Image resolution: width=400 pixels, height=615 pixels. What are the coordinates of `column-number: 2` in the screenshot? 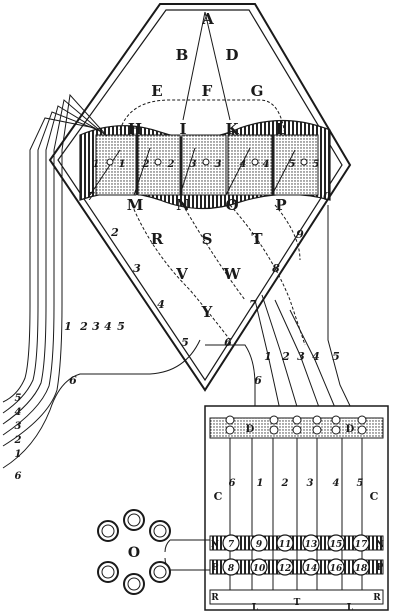 It's located at (285, 483).